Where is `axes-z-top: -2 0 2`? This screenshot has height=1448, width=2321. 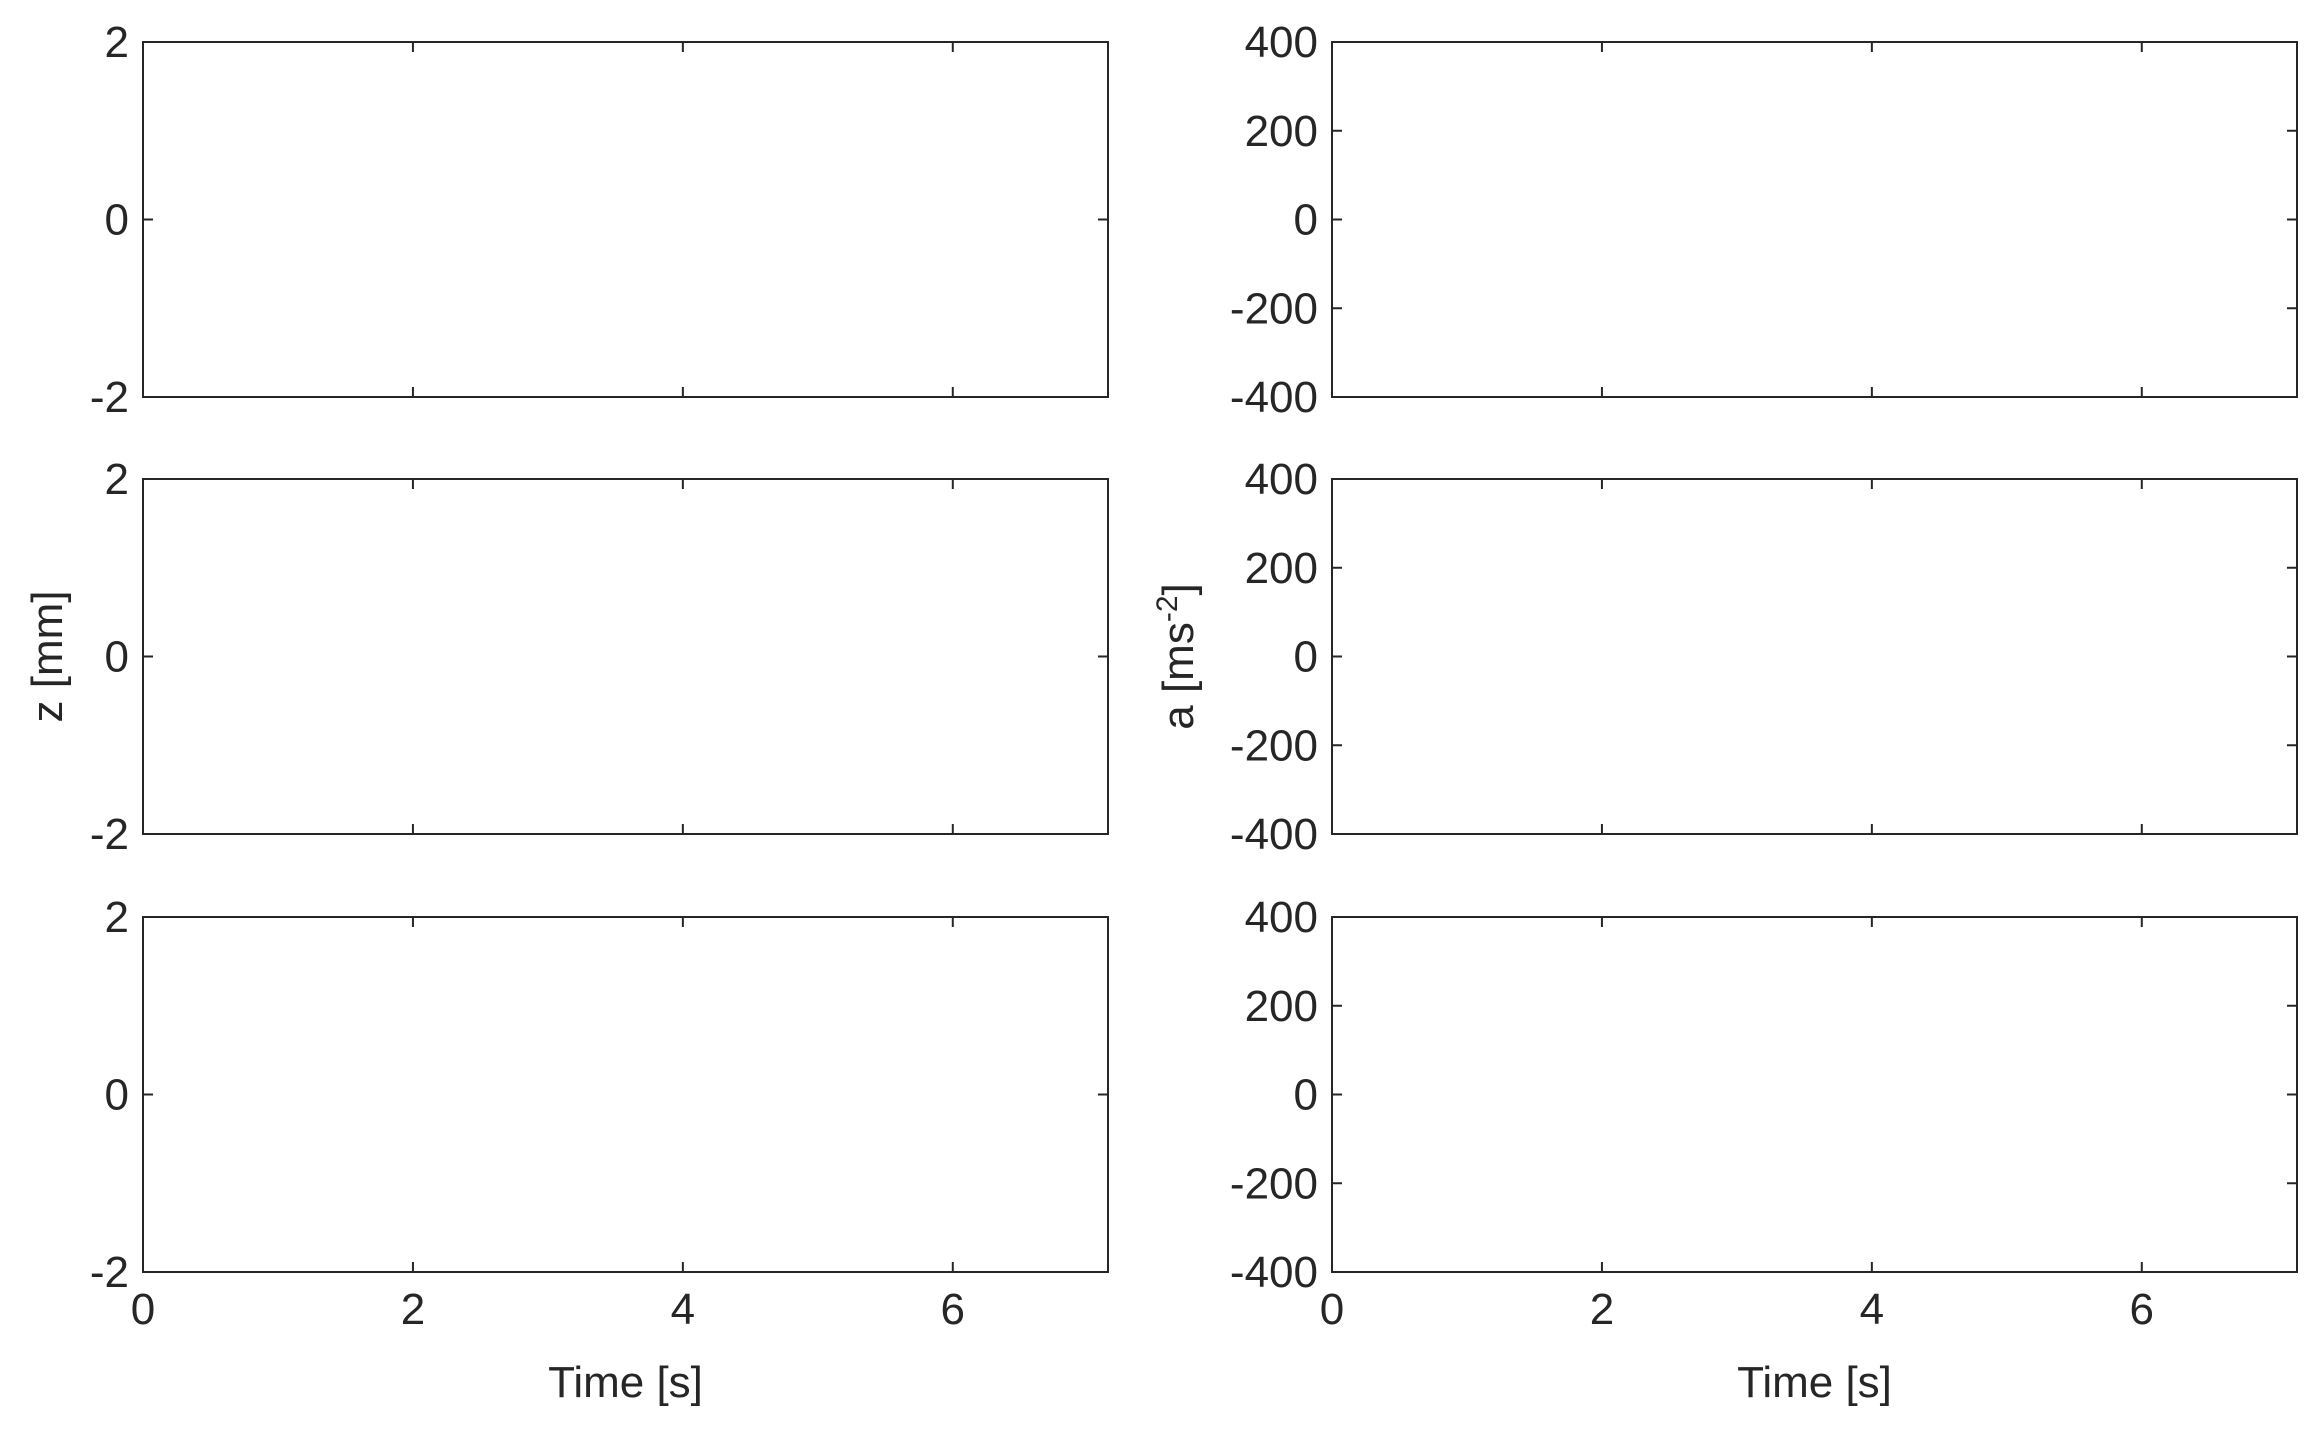
axes-z-top: -2 0 2 is located at coordinates (599, 220).